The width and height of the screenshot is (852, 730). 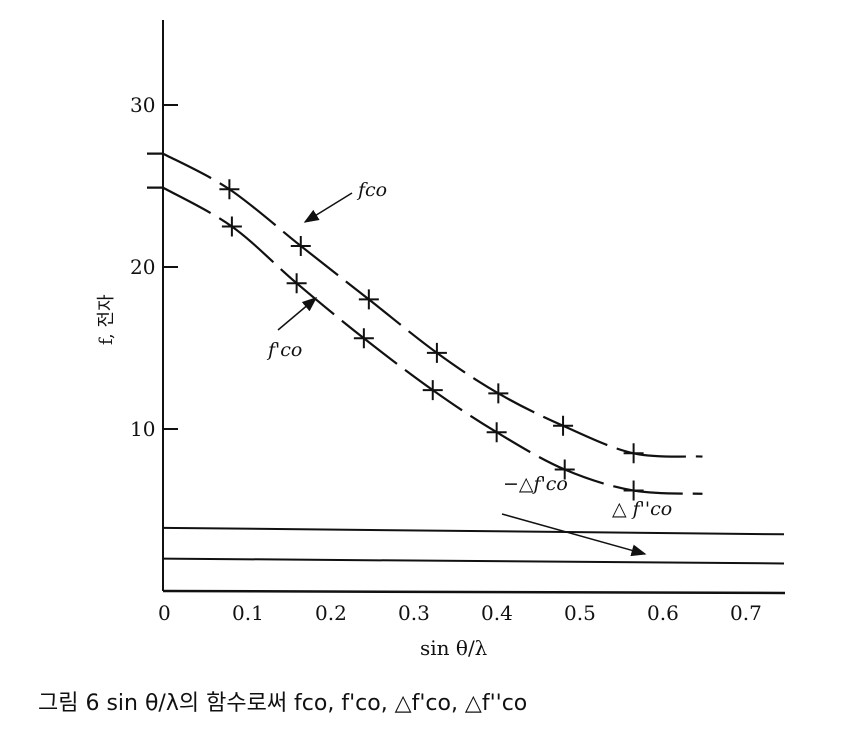 I want to click on x-tick-label: 0.3, so click(x=414, y=613).